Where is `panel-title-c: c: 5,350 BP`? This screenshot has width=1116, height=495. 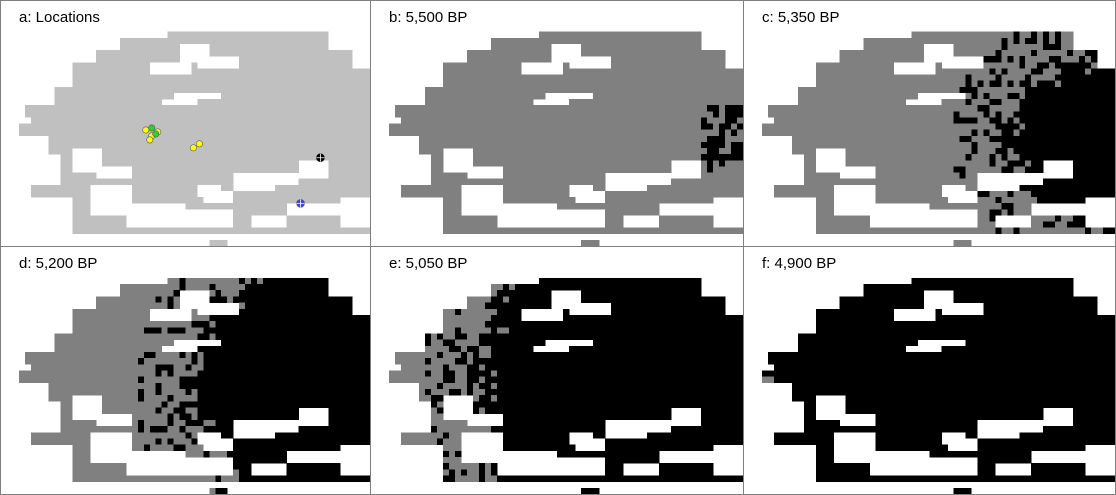 panel-title-c: c: 5,350 BP is located at coordinates (801, 17).